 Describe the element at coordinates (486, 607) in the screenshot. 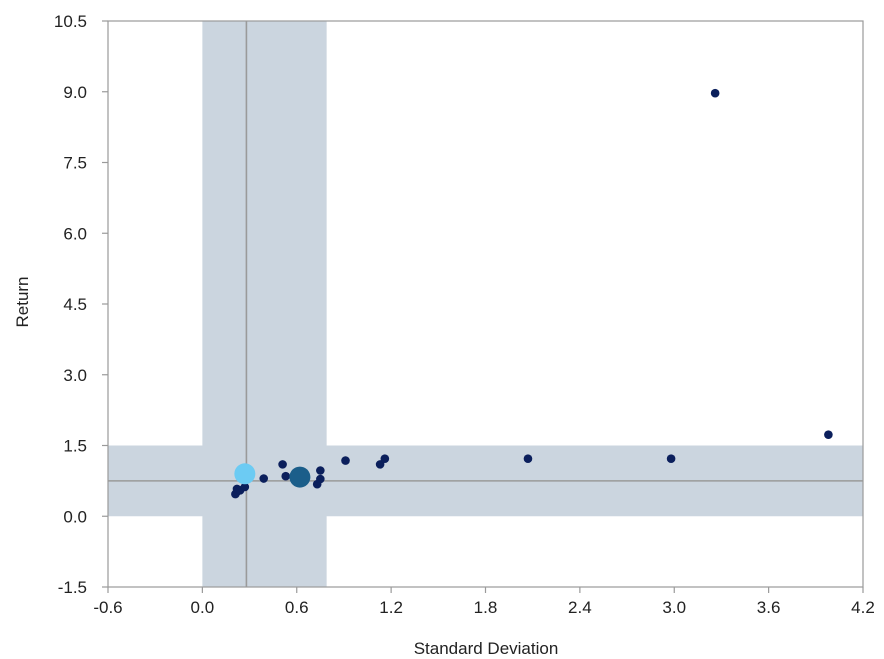

I see `x-tick-label: 1.8` at that location.